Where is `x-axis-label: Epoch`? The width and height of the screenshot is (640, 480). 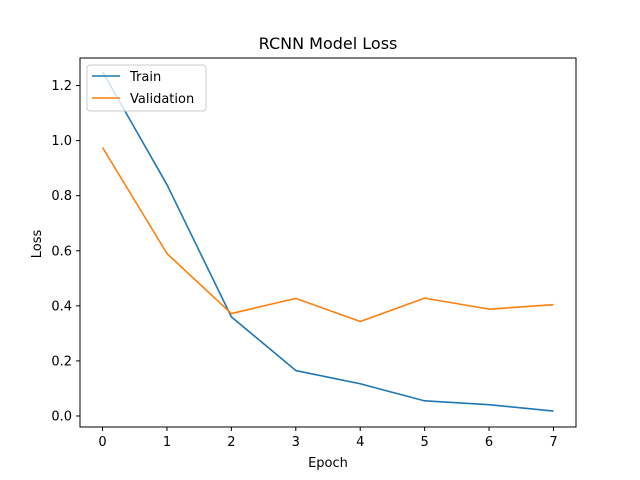 x-axis-label: Epoch is located at coordinates (328, 463).